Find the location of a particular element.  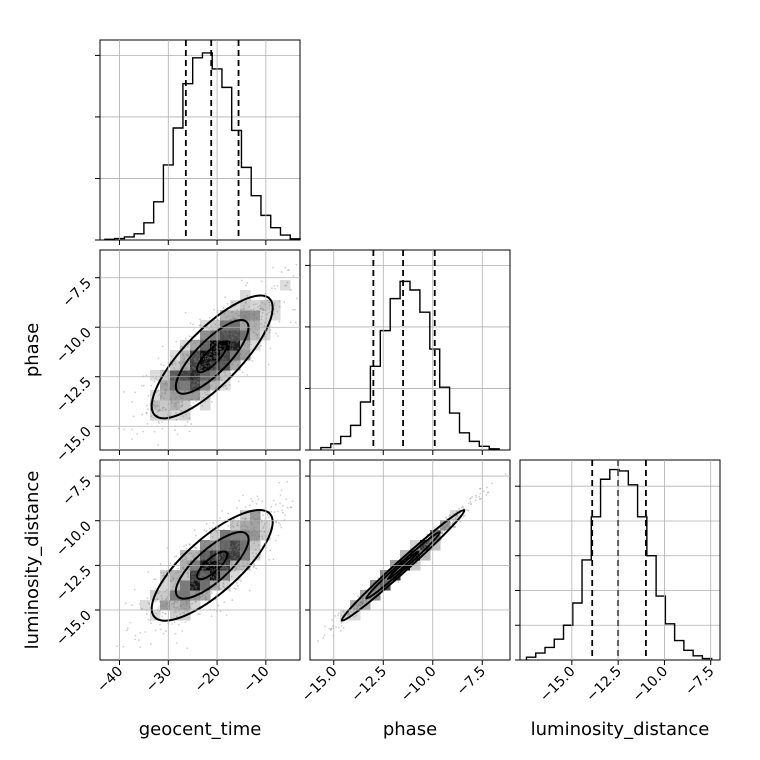

scatter-frame is located at coordinates (410, 560).